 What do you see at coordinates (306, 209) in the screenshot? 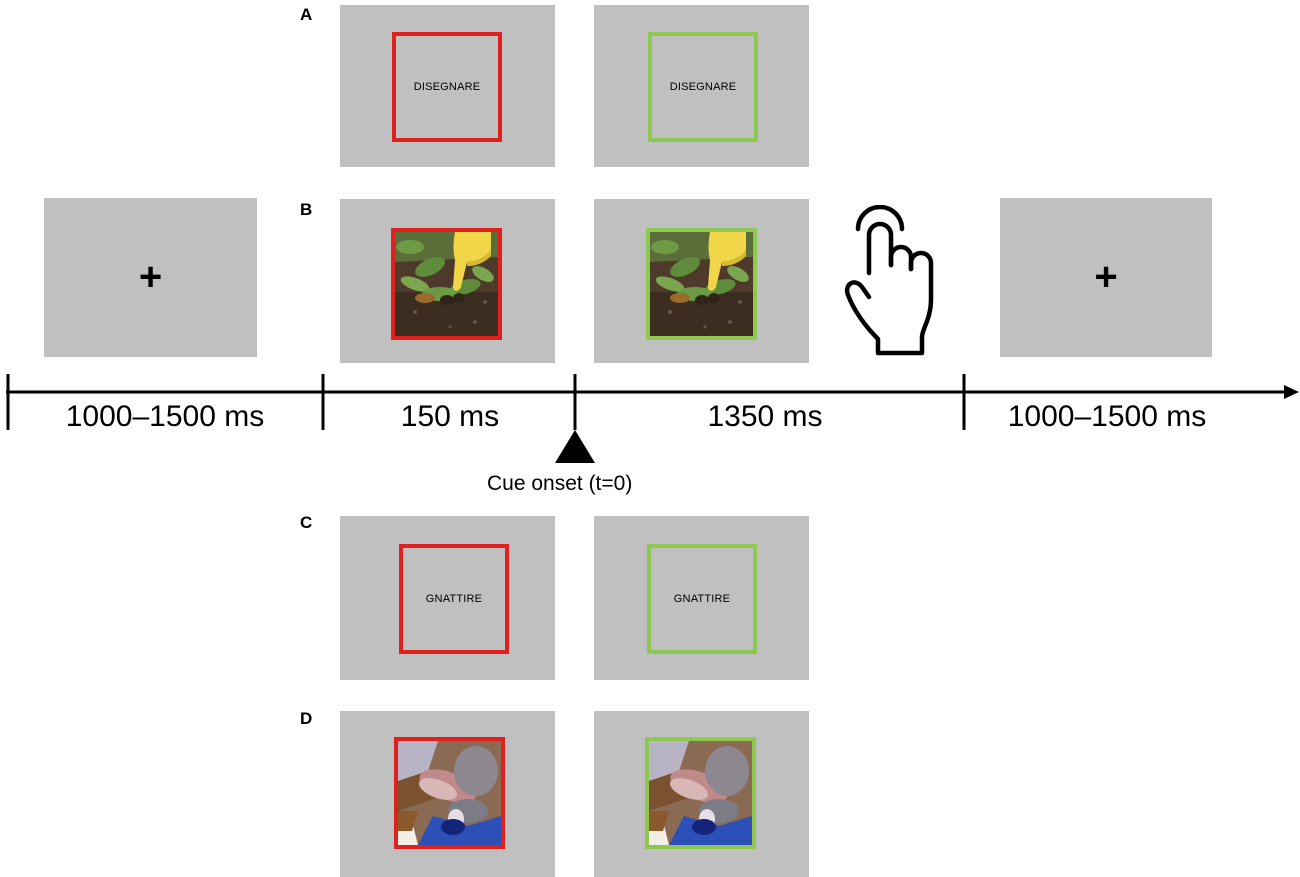
I see `panel-label-b: B` at bounding box center [306, 209].